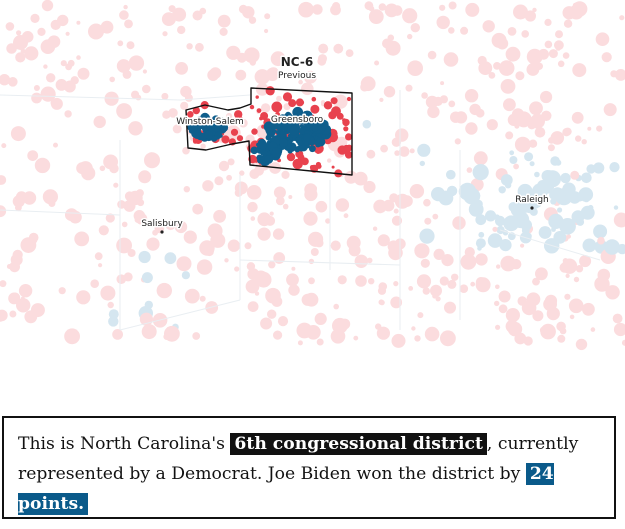 The image size is (625, 529). I want to click on city-raleigh: Raleigh, so click(532, 202).